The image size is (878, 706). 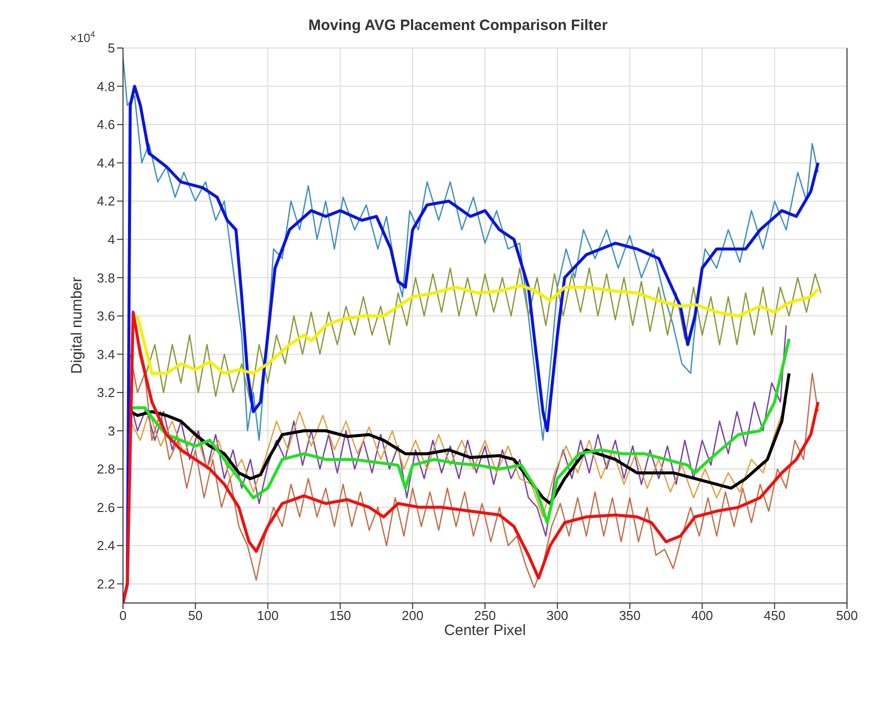 I want to click on x-tick-label: 250, so click(x=485, y=616).